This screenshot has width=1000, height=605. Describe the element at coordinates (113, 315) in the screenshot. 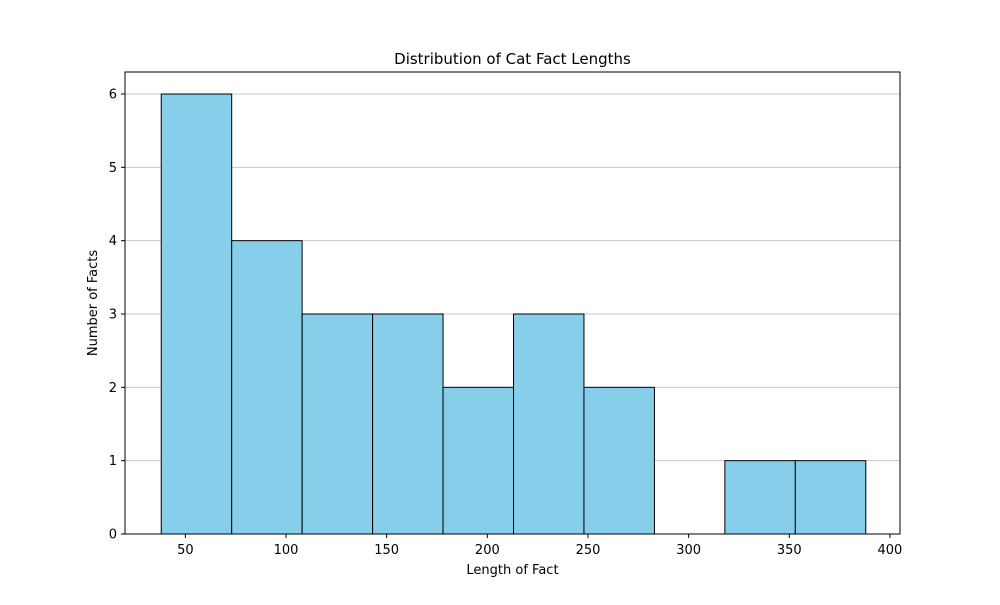

I see `y-tick-label: 3` at that location.